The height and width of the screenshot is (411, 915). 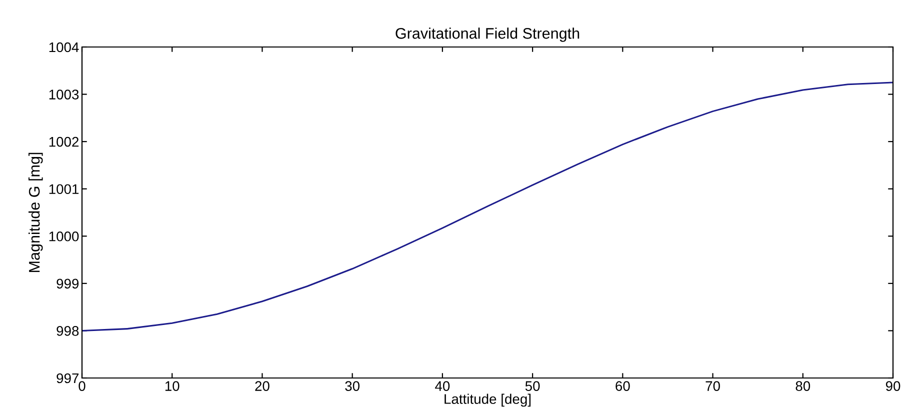 I want to click on y-tick-label: 1003, so click(x=64, y=95).